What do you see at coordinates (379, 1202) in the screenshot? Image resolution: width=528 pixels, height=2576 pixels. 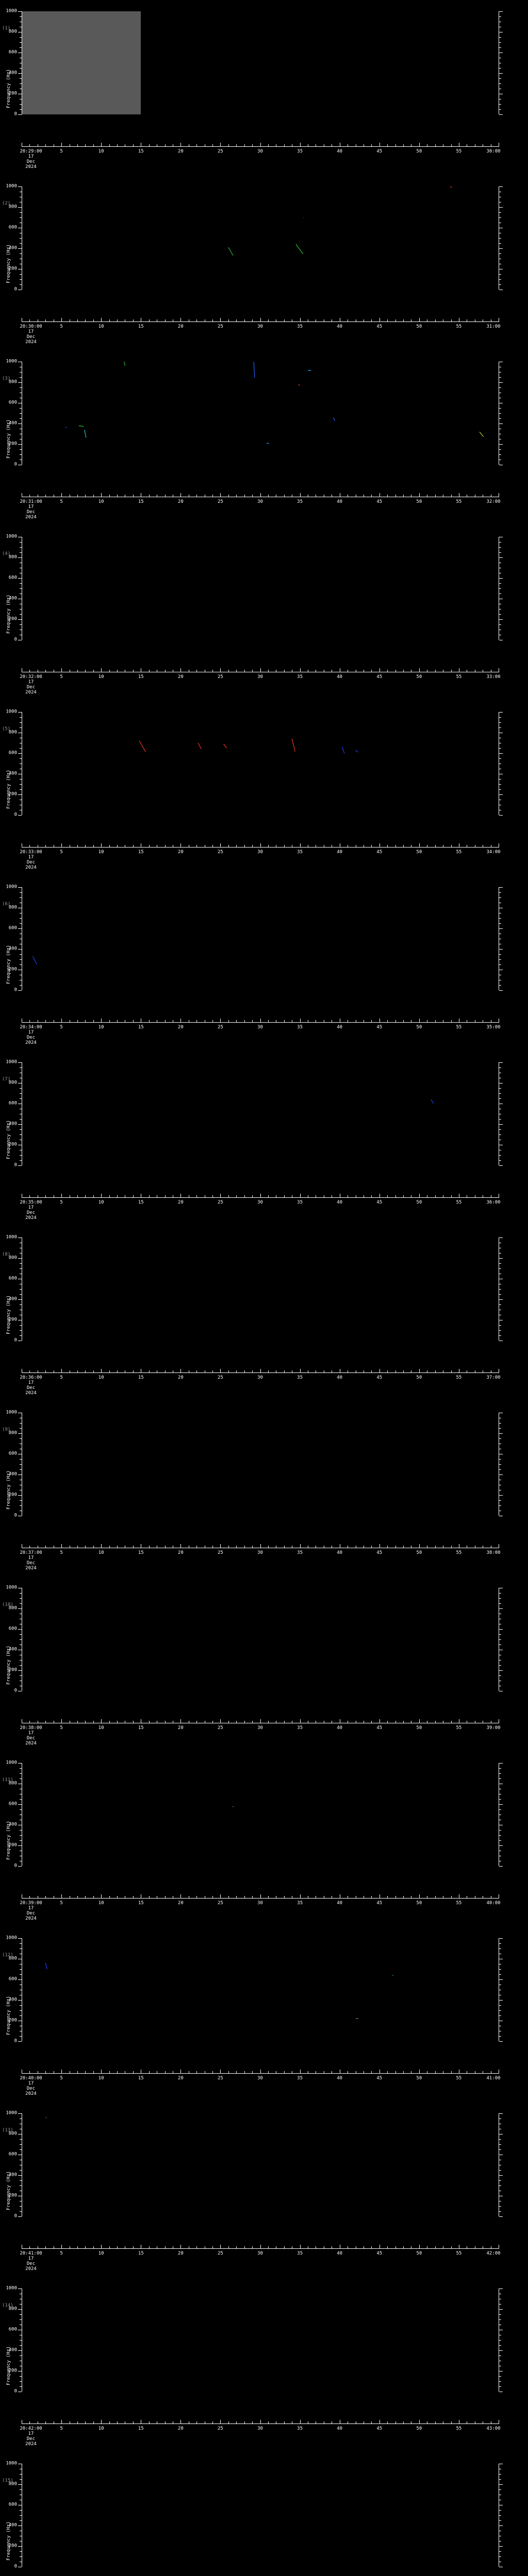 I see `x-tick-label: 45` at bounding box center [379, 1202].